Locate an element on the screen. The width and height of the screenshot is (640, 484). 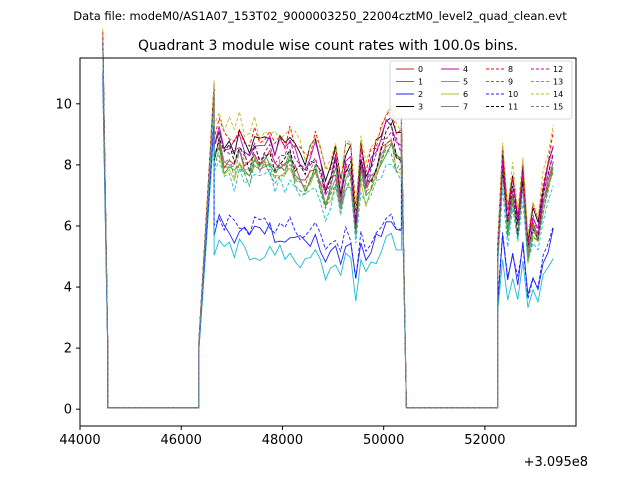
x-axis: 44000 46000 48000 50000 52000 is located at coordinates (282, 437).